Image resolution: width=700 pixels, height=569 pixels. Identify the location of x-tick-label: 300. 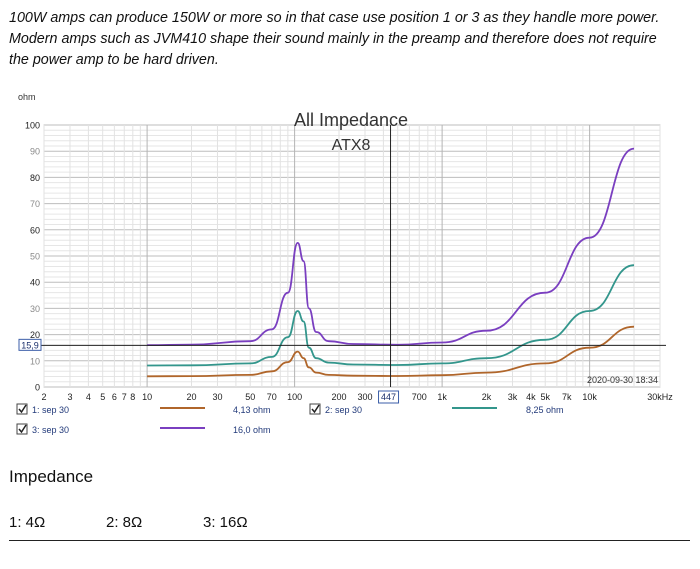
(364, 397).